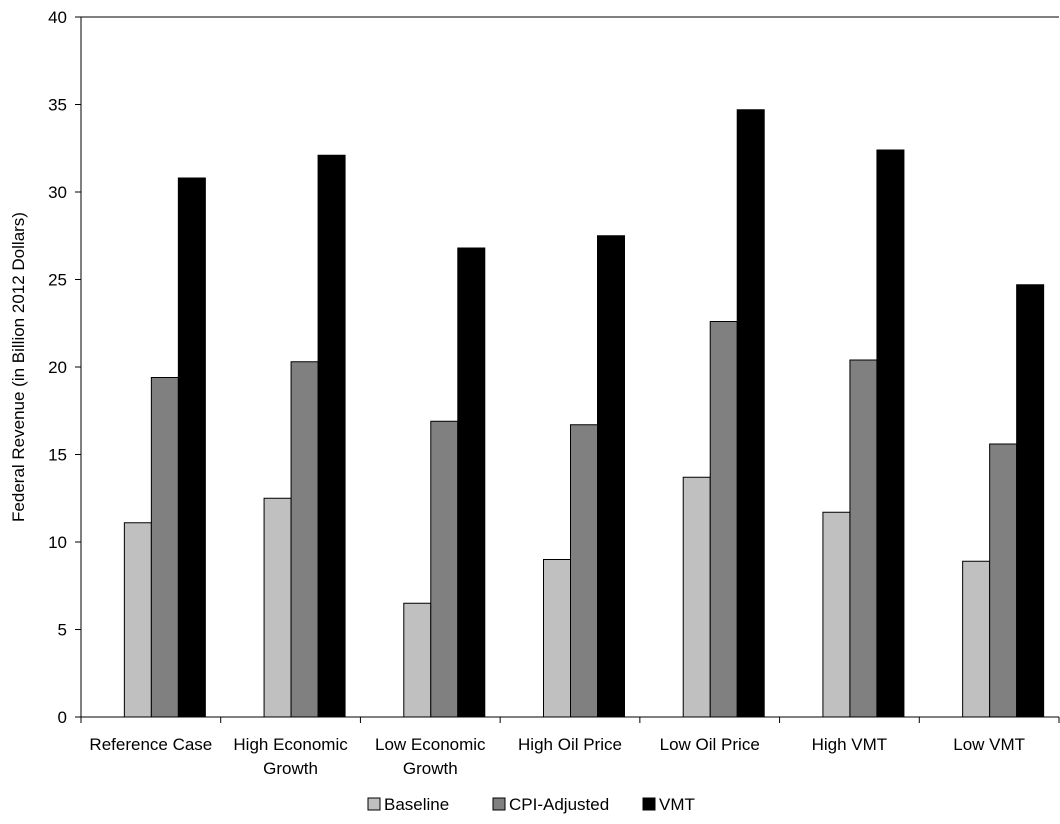 This screenshot has width=1060, height=824. I want to click on y-tick-label: 5, so click(62, 630).